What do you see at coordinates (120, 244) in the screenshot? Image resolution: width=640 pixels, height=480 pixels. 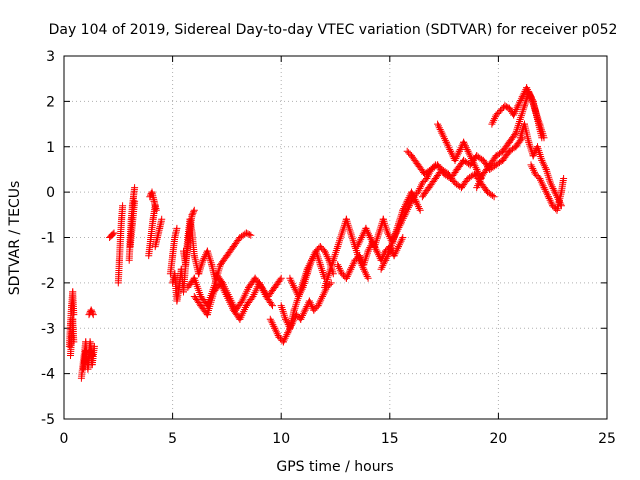 I see `series-r7` at bounding box center [120, 244].